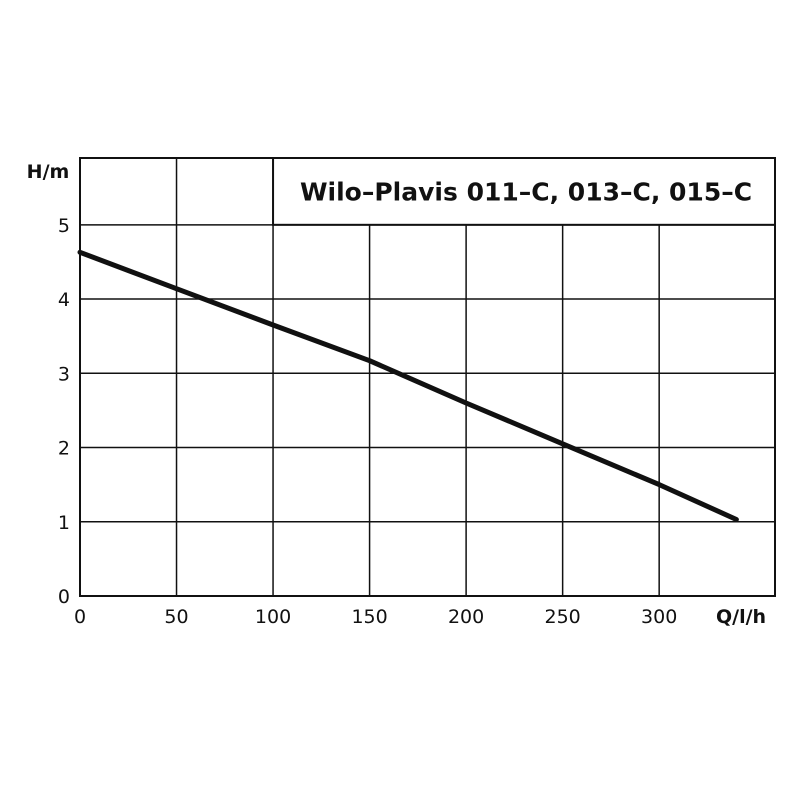 The height and width of the screenshot is (800, 800). Describe the element at coordinates (80, 617) in the screenshot. I see `x-tick-label: 0` at that location.